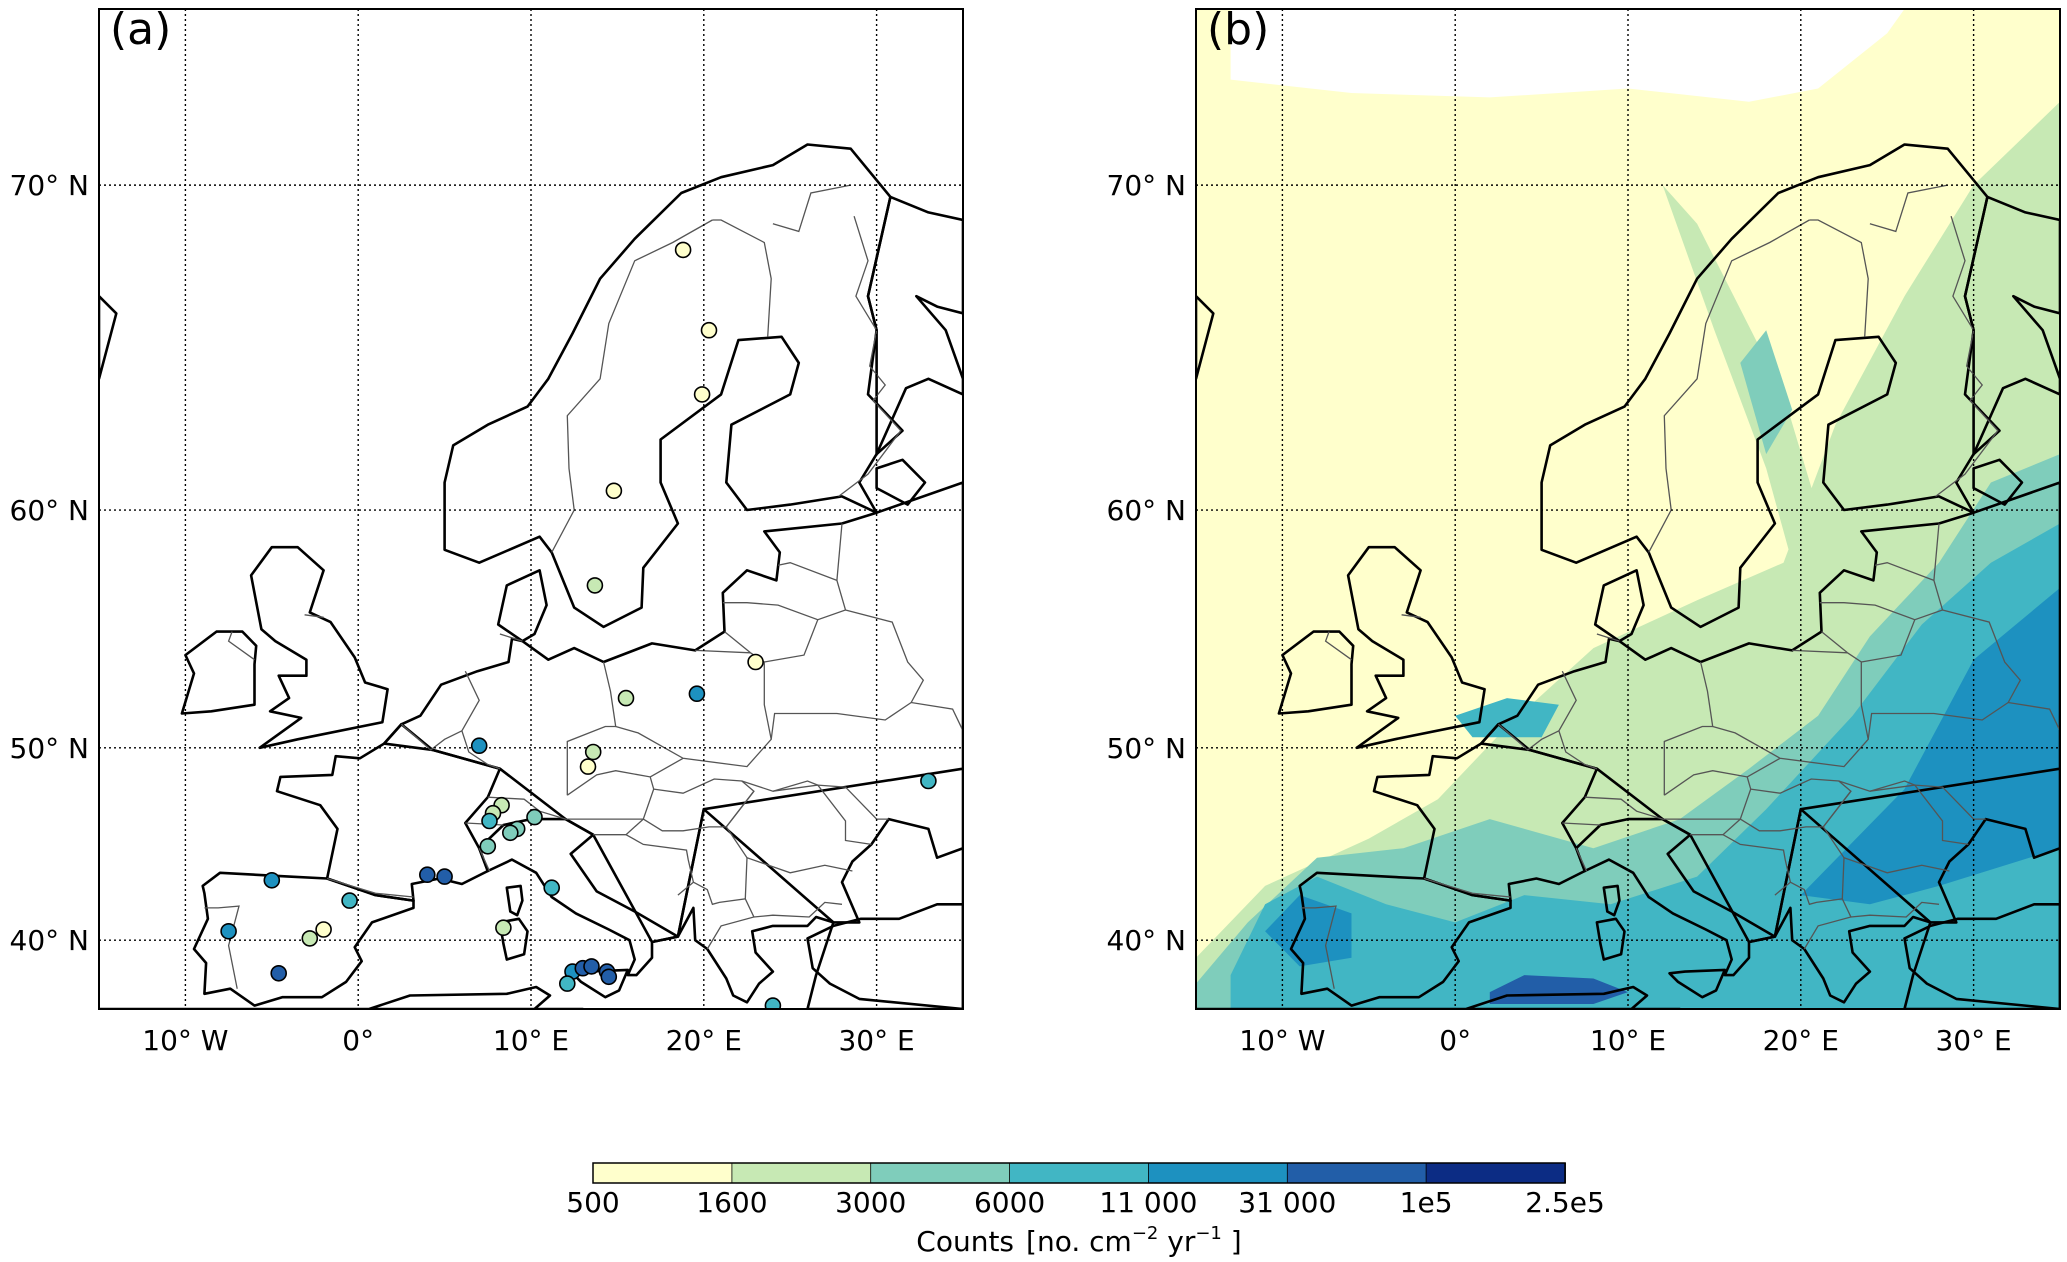  What do you see at coordinates (731, 1202) in the screenshot?
I see `colorbar-tick-1: 1600` at bounding box center [731, 1202].